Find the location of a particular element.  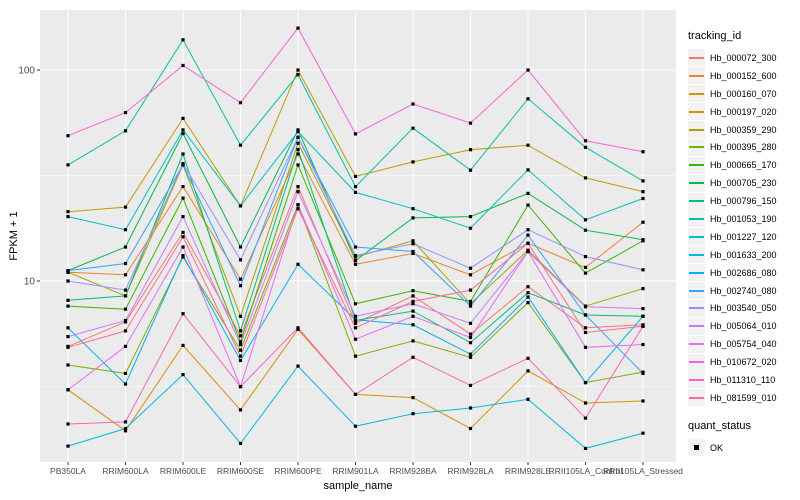

legend-item-Hb_005754_040: Hb_005754_040 is located at coordinates (744, 344).